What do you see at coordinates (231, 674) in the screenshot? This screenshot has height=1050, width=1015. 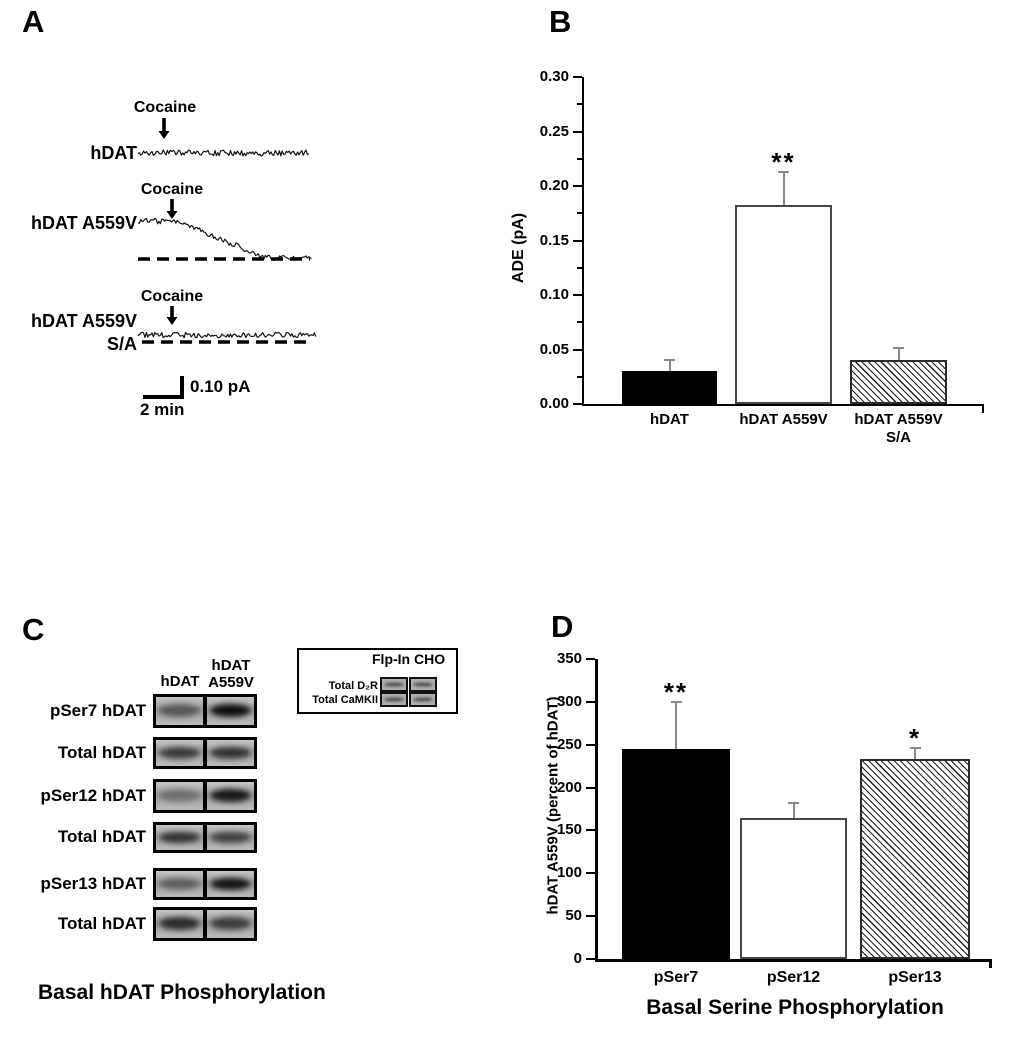 I see `blot-column-header-hdat-a559v: hDAT A559V` at bounding box center [231, 674].